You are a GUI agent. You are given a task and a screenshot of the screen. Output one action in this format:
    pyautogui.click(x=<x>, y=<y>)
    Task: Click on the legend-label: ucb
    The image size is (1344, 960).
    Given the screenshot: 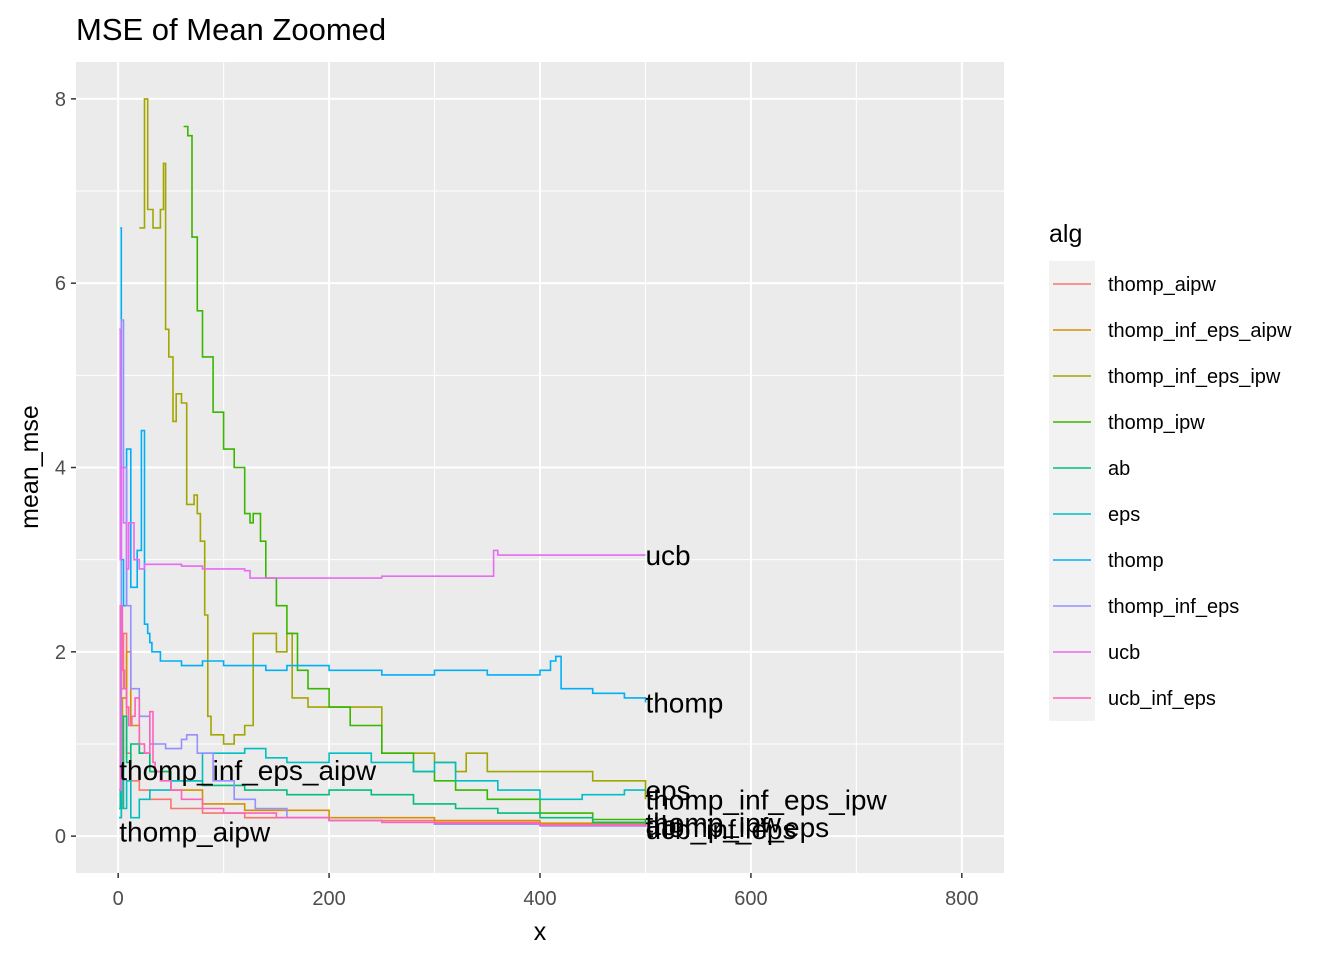 What is the action you would take?
    pyautogui.click(x=1124, y=653)
    